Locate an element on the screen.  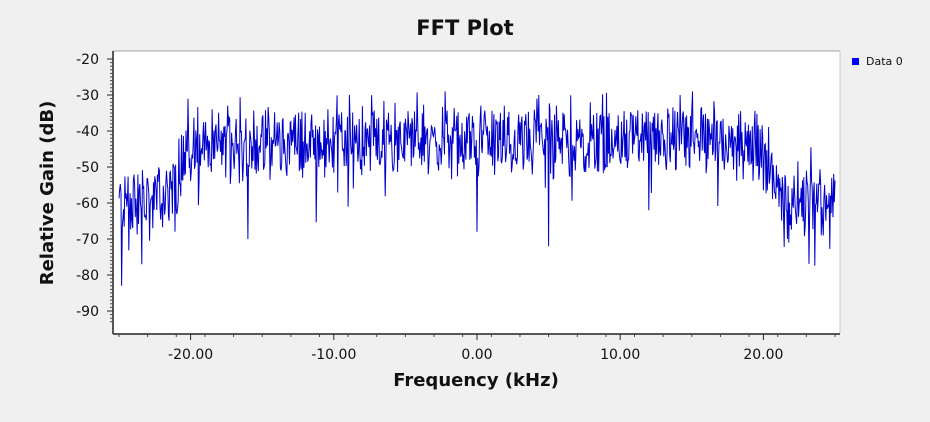
legend: Data 0 is located at coordinates (877, 61).